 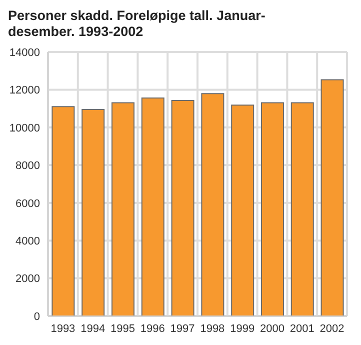 I want to click on x-tick-label: 1994, so click(x=93, y=328).